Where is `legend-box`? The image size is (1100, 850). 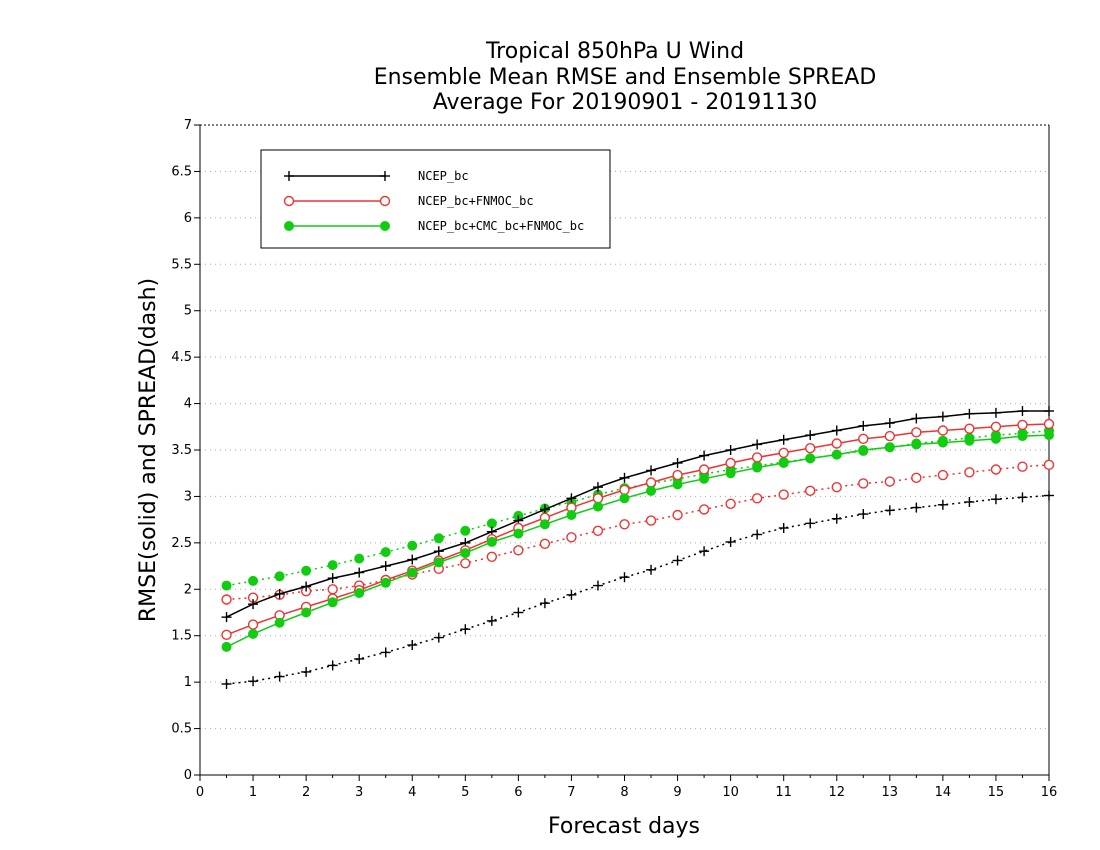 legend-box is located at coordinates (435, 199).